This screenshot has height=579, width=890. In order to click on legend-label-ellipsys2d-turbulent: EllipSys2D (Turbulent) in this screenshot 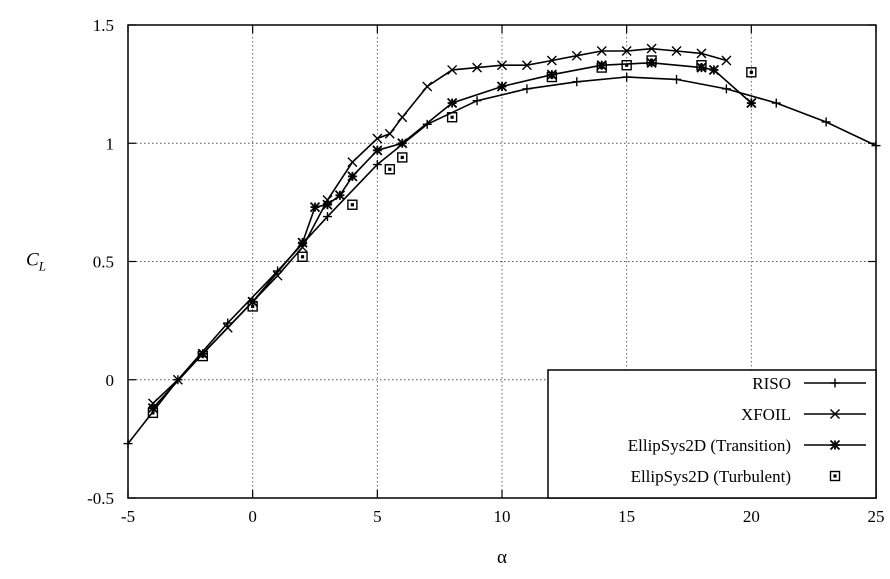, I will do `click(711, 476)`.